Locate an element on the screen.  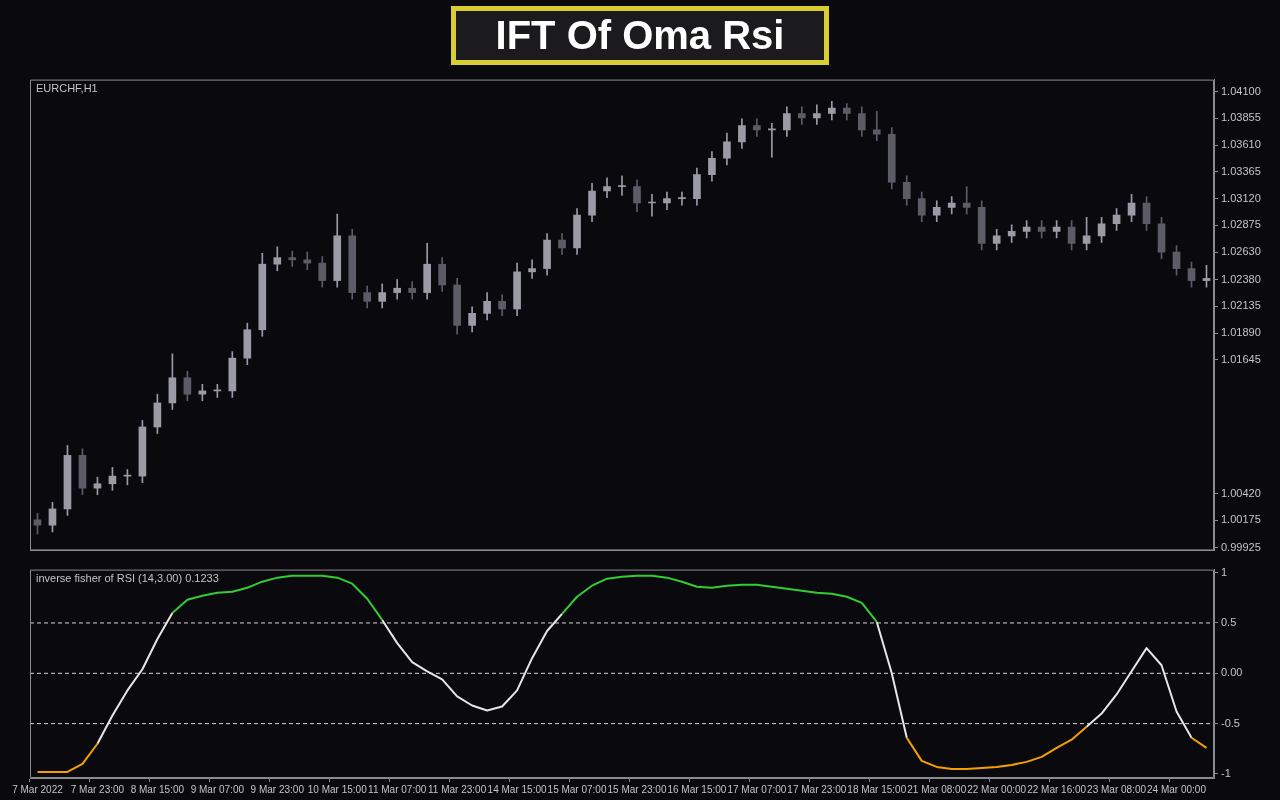
y-tick-label: 1.02630 is located at coordinates (1241, 251).